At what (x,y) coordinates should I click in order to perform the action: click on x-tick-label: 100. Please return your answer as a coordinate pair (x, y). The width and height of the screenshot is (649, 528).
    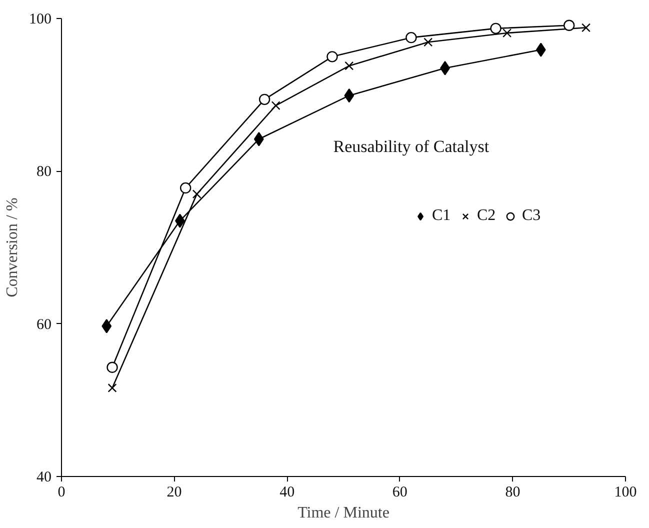
    Looking at the image, I should click on (625, 492).